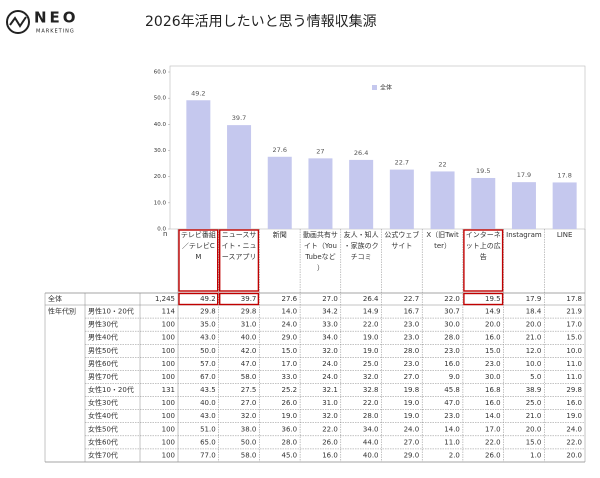  What do you see at coordinates (161, 230) in the screenshot?
I see `y-tick-label: 0.0` at bounding box center [161, 230].